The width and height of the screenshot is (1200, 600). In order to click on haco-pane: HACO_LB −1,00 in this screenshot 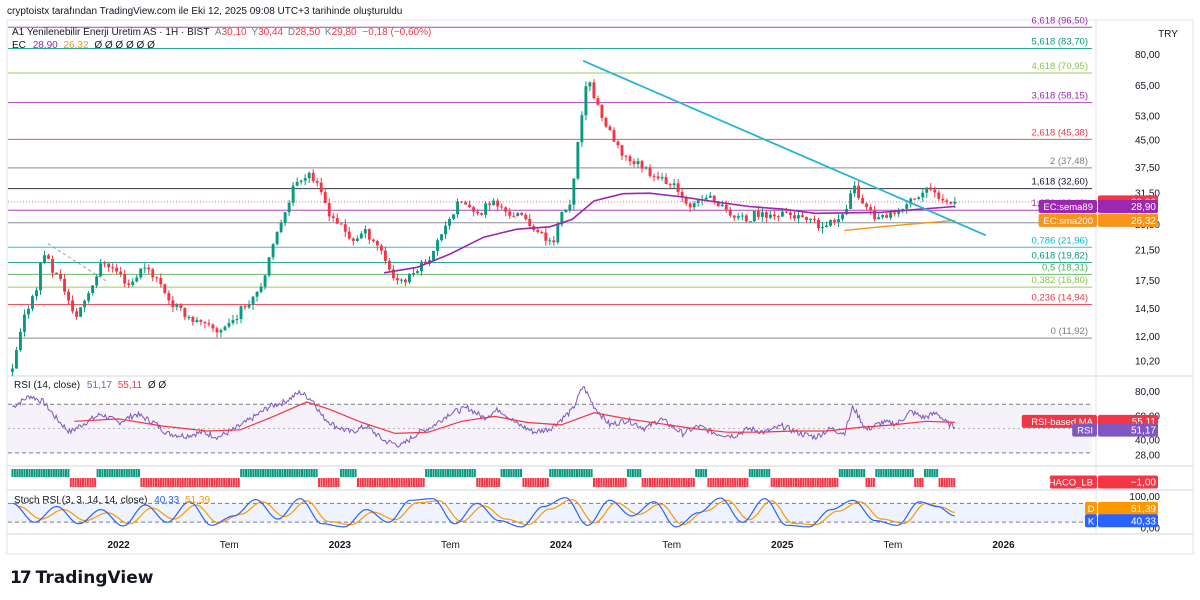, I will do `click(584, 479)`.